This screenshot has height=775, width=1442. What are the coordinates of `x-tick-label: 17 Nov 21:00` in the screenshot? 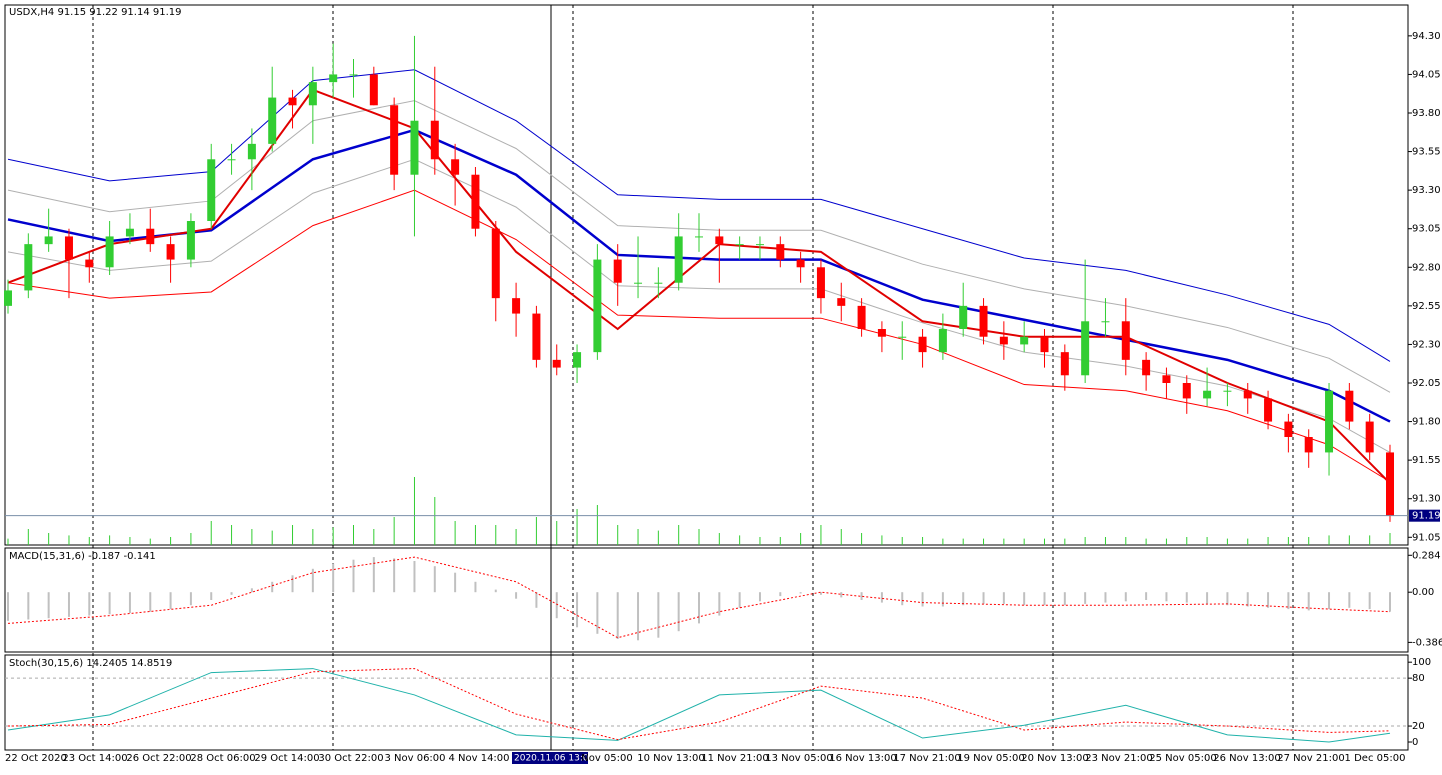 It's located at (926, 758).